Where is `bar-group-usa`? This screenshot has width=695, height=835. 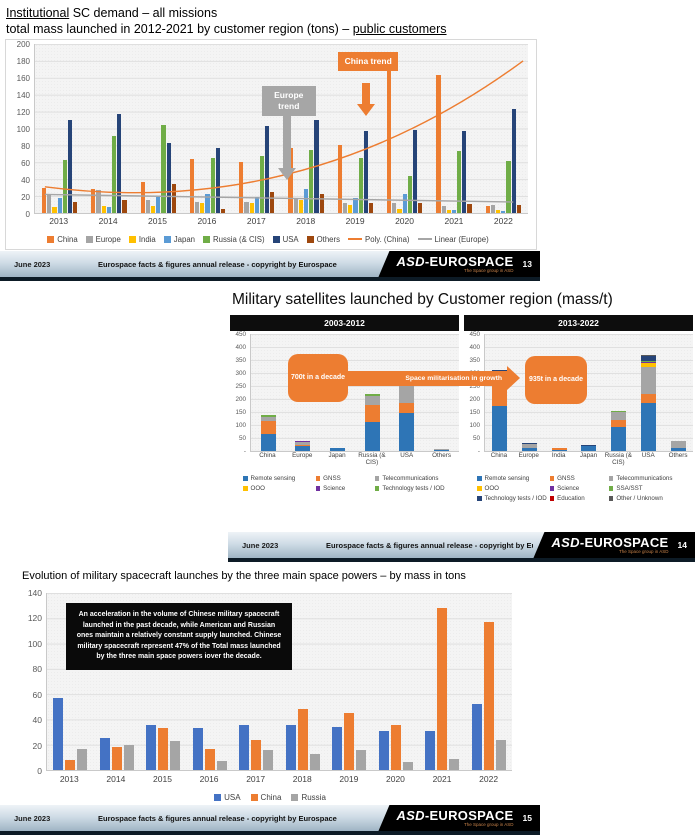 bar-group-usa is located at coordinates (648, 392).